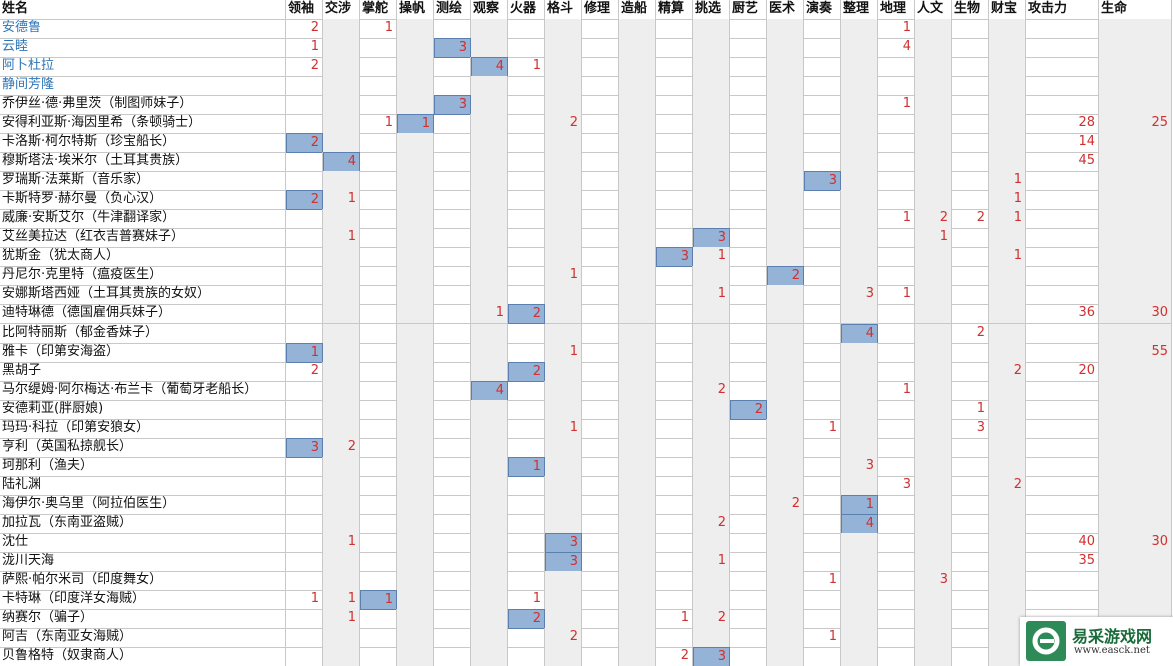 This screenshot has height=666, width=1173. I want to click on value-cell: 35, so click(1062, 561).